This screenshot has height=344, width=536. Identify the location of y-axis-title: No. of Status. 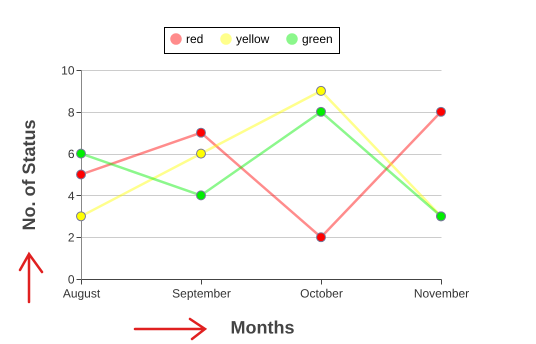
(29, 175).